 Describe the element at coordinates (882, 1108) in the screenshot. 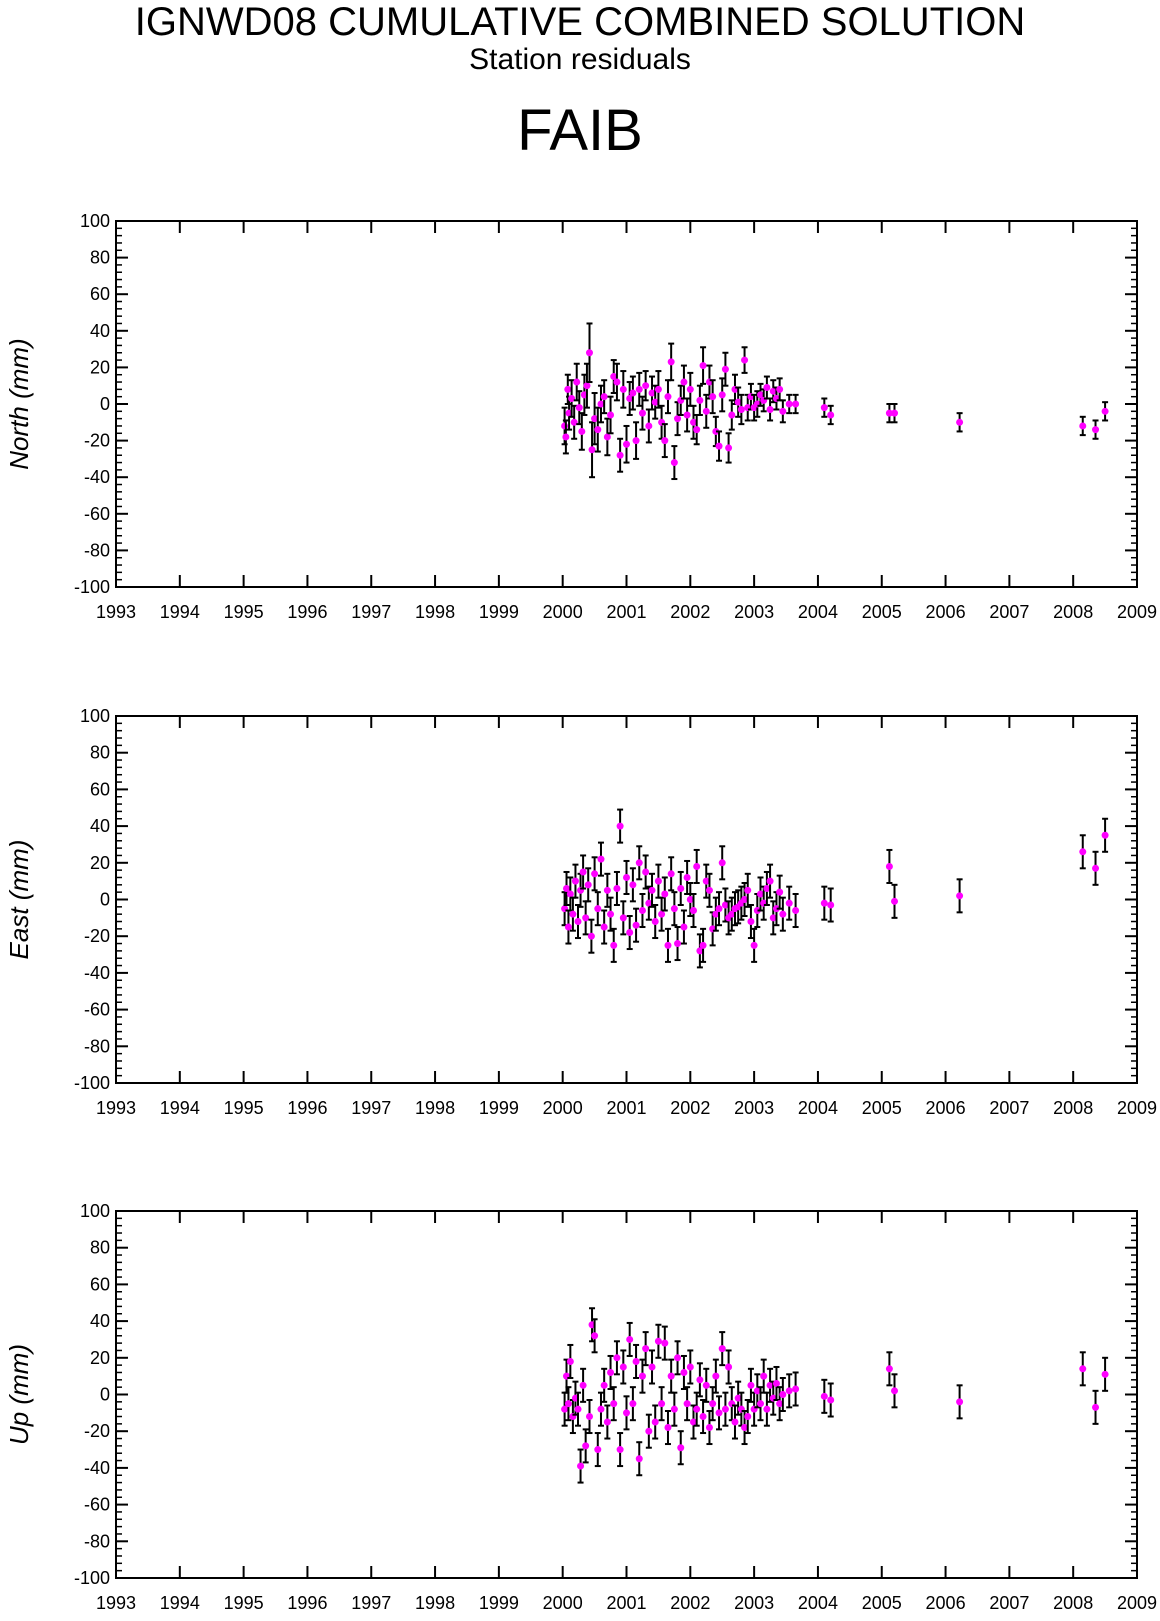

I see `x-tick-label: 2005` at that location.